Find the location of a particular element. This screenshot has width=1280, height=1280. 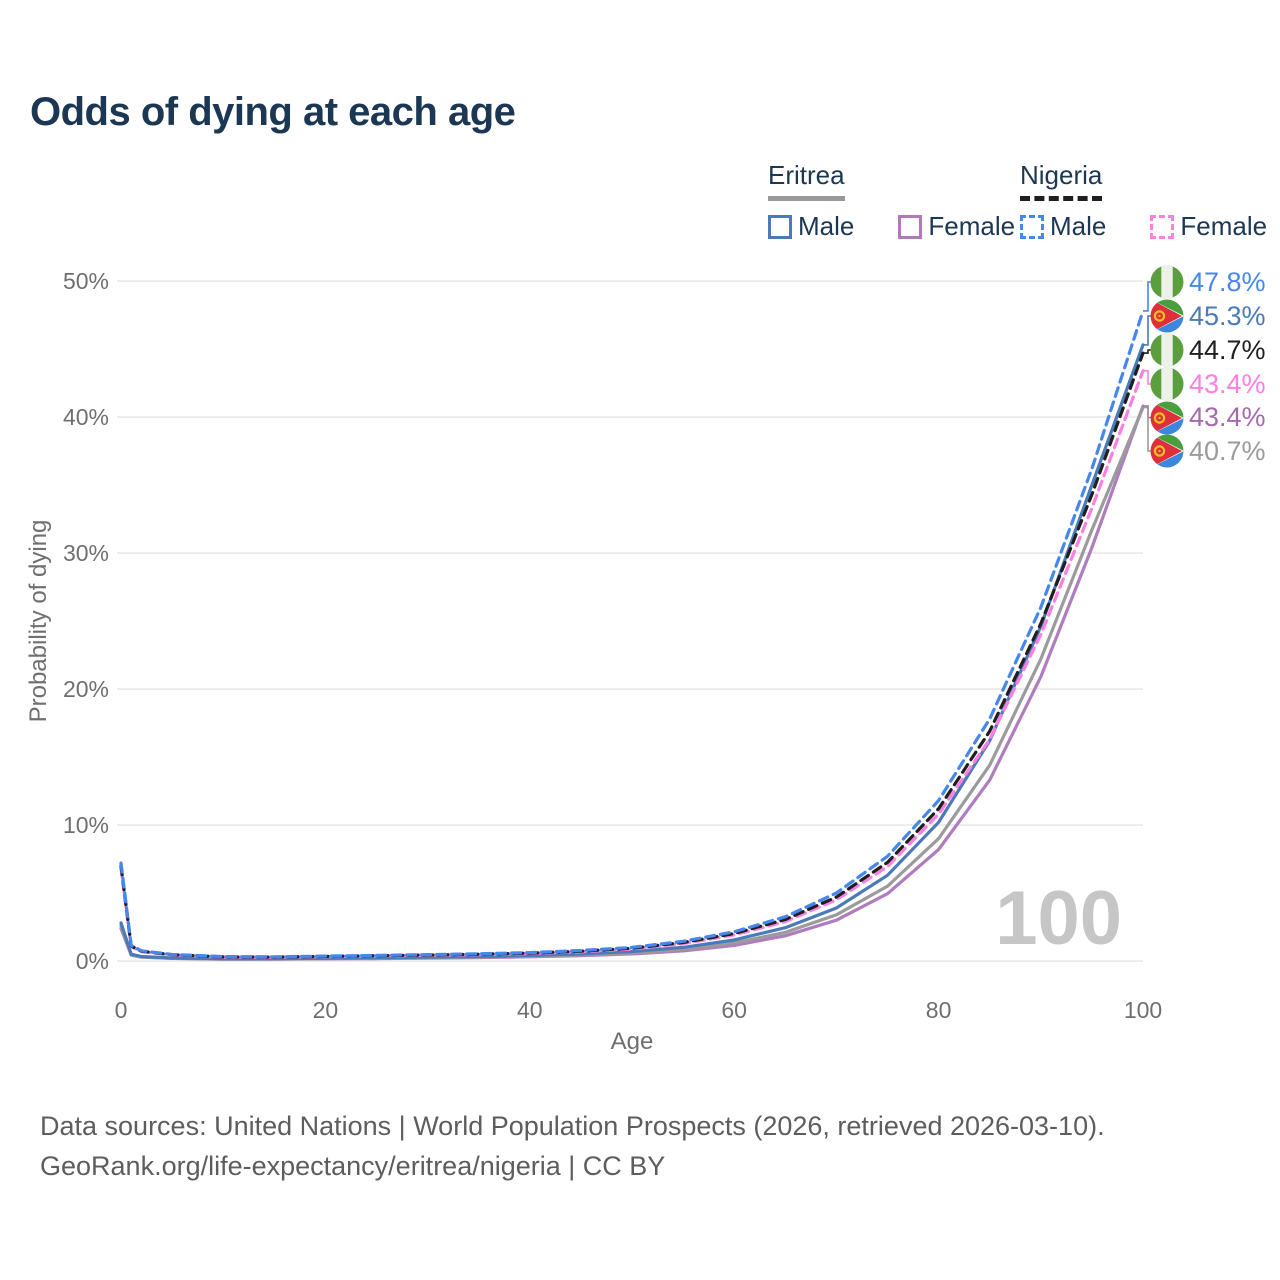

y-tick-label: 50% is located at coordinates (86, 281).